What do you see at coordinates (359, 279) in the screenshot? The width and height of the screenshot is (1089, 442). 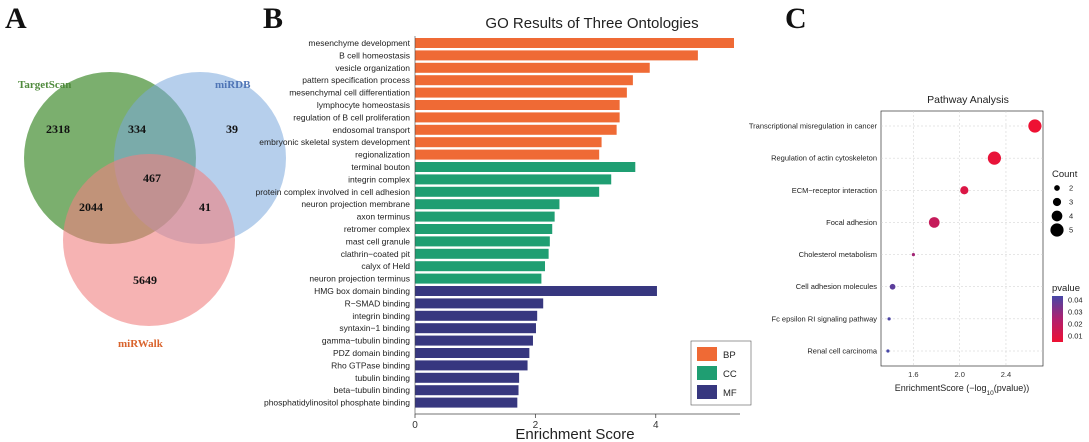 I see `go-category-label: neuron projection terminus` at bounding box center [359, 279].